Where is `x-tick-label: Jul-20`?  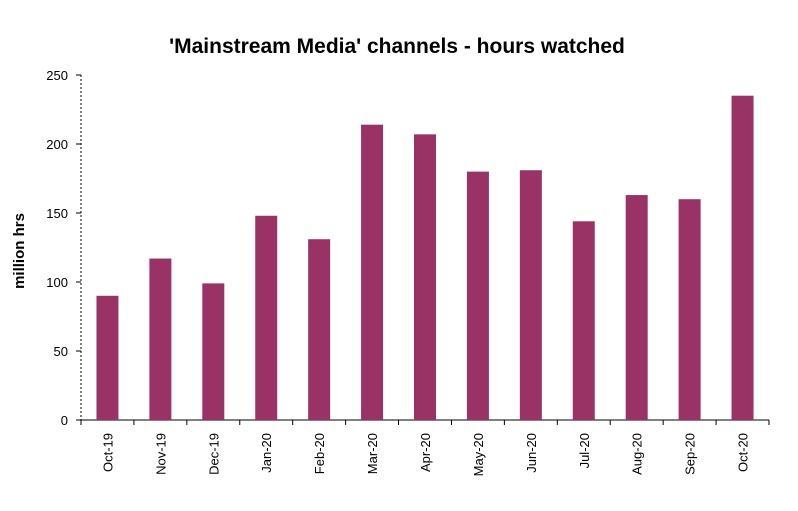
x-tick-label: Jul-20 is located at coordinates (584, 450).